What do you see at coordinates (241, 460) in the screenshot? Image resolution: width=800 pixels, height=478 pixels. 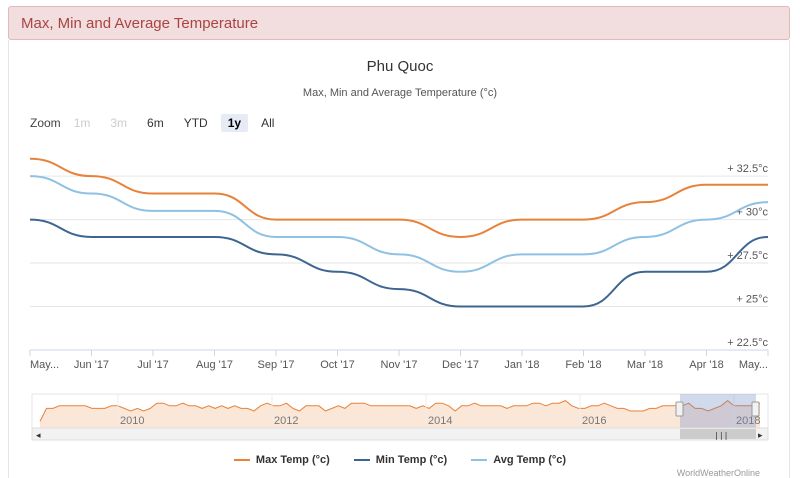 I see `legend-max-swatch` at bounding box center [241, 460].